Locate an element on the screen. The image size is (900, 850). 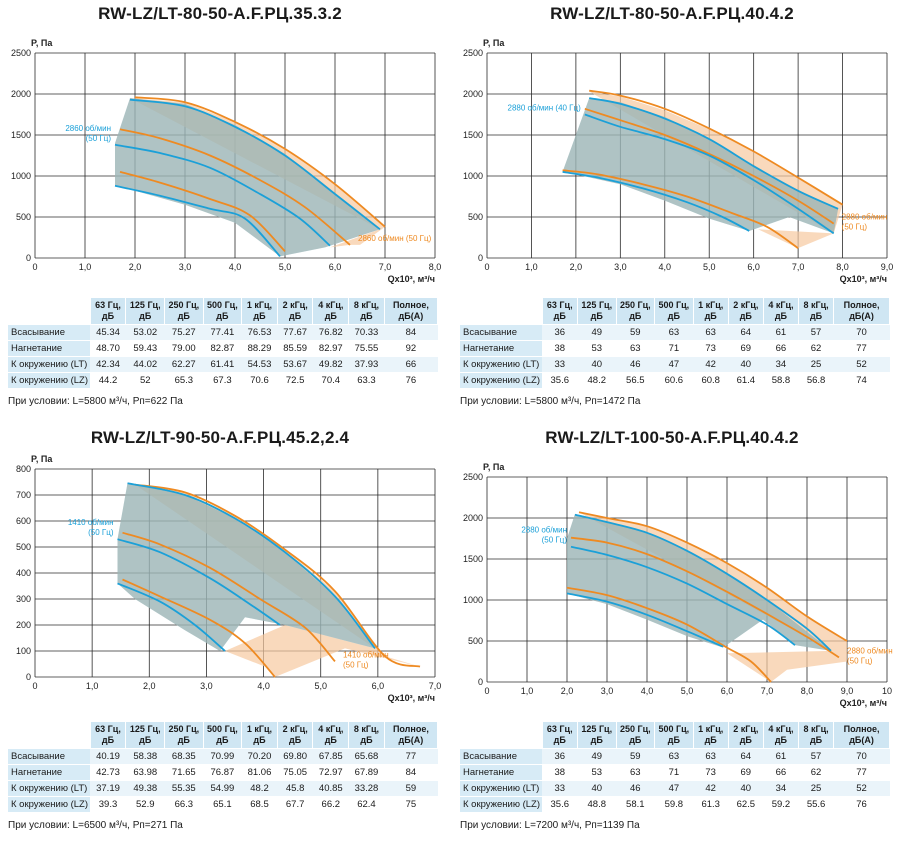
table-cell: 64 is located at coordinates (746, 756).